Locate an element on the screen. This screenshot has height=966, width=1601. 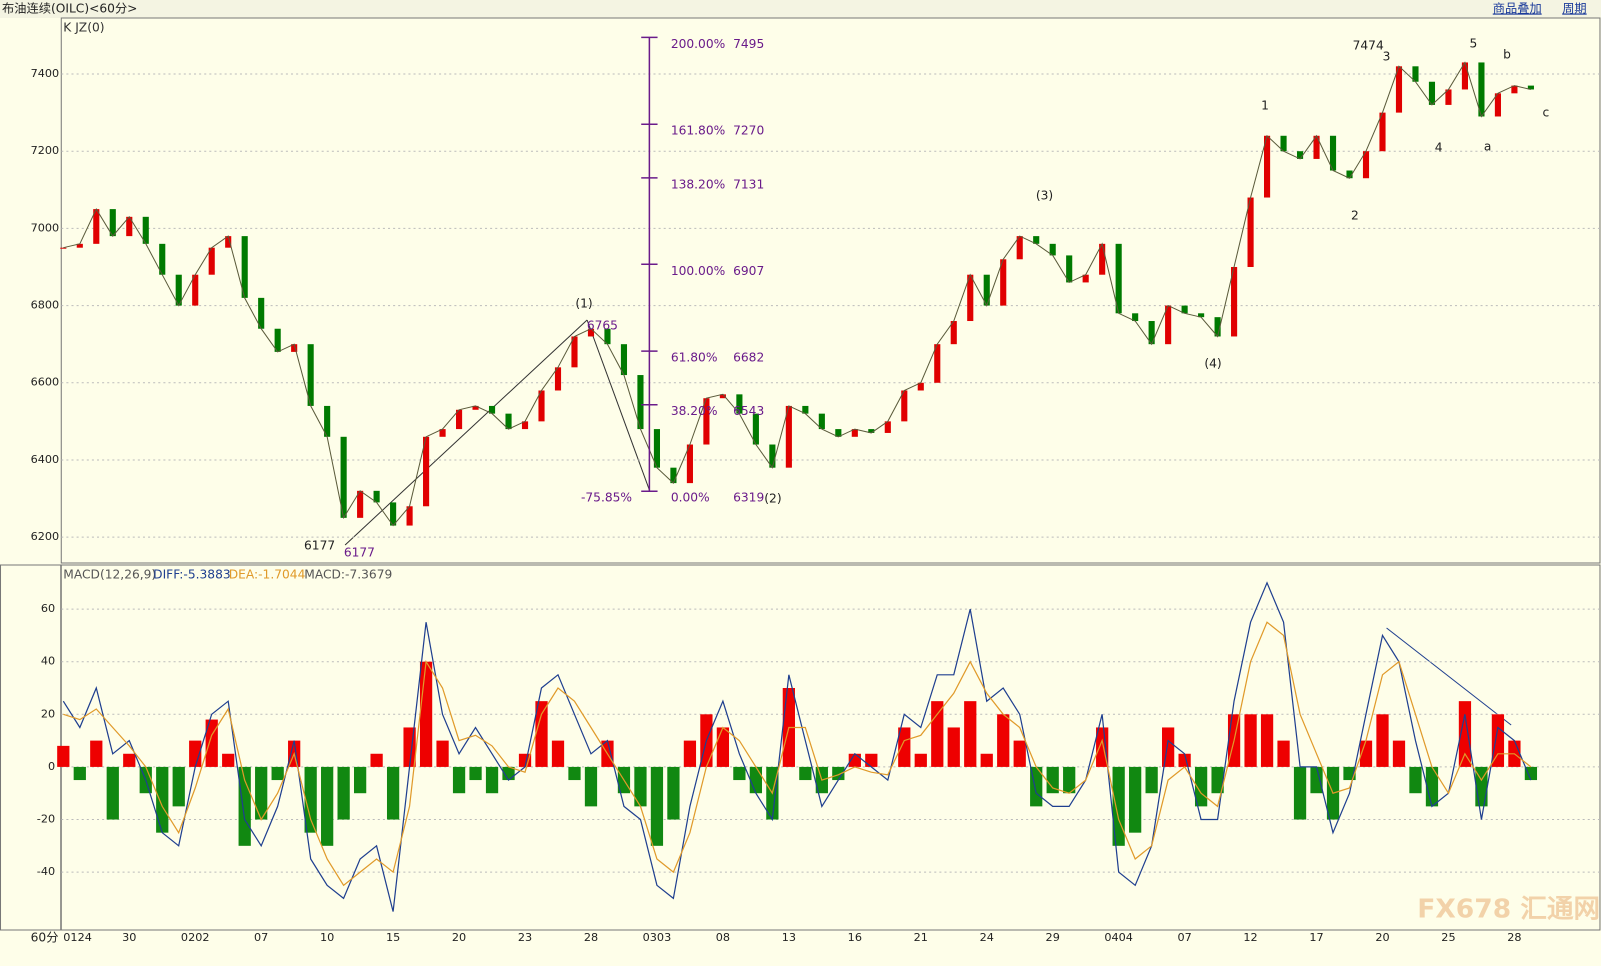
x-tick-label: 16 is located at coordinates (855, 937).